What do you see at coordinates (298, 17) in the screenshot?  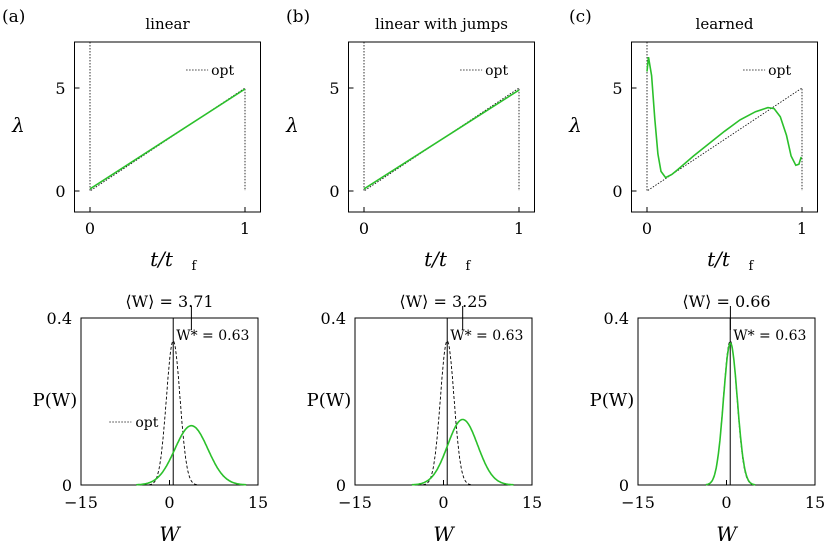 I see `panel-letter: (b)` at bounding box center [298, 17].